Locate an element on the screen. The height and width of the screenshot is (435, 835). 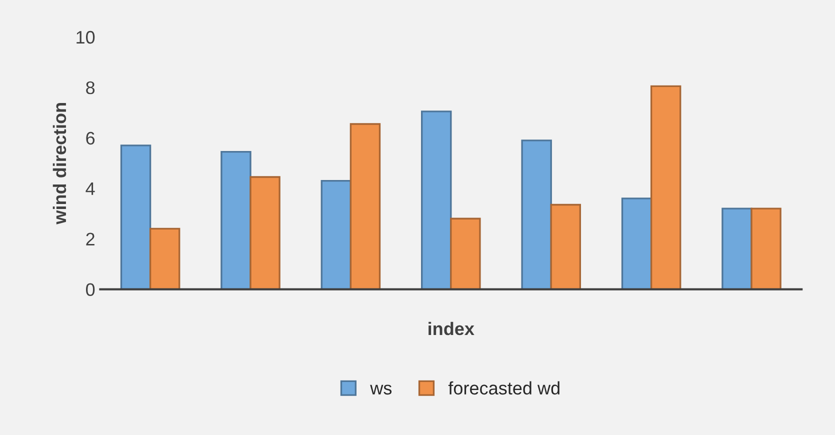
x-axis-title: index is located at coordinates (451, 329).